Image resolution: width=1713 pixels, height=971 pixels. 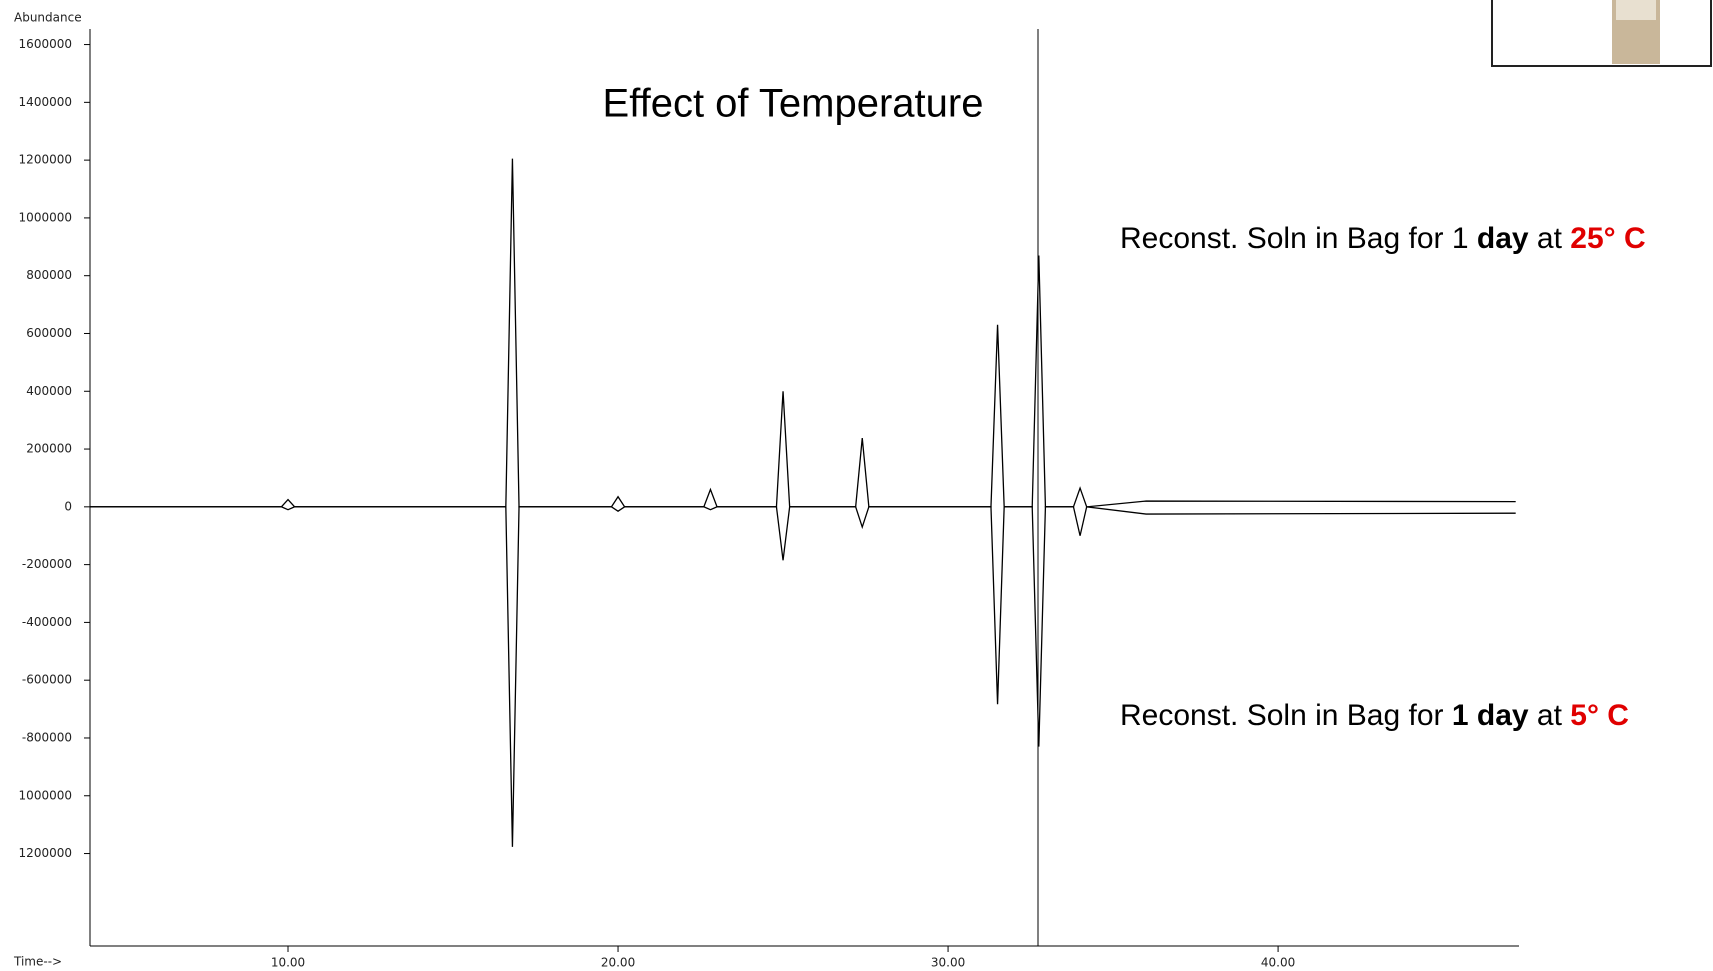 I want to click on annotation-part: 1 day, so click(x=1490, y=715).